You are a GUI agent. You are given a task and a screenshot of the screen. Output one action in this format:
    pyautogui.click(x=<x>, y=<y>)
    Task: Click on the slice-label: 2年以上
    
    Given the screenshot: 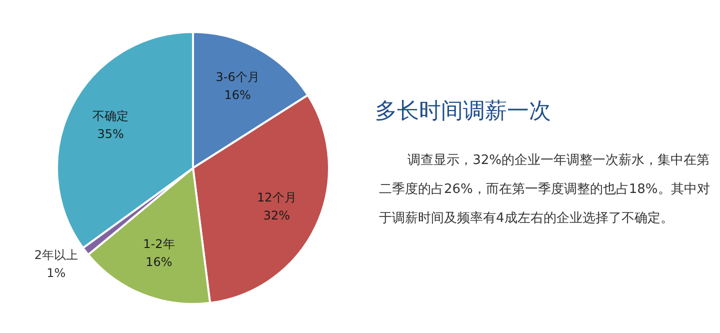 What is the action you would take?
    pyautogui.click(x=56, y=255)
    